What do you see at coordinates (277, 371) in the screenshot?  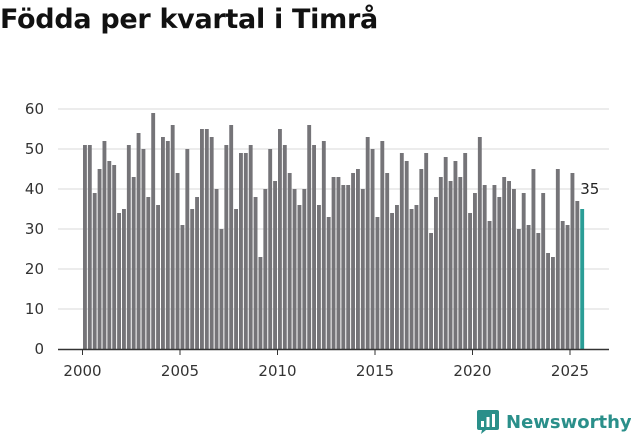 I see `x-tick-label: 2010` at bounding box center [277, 371].